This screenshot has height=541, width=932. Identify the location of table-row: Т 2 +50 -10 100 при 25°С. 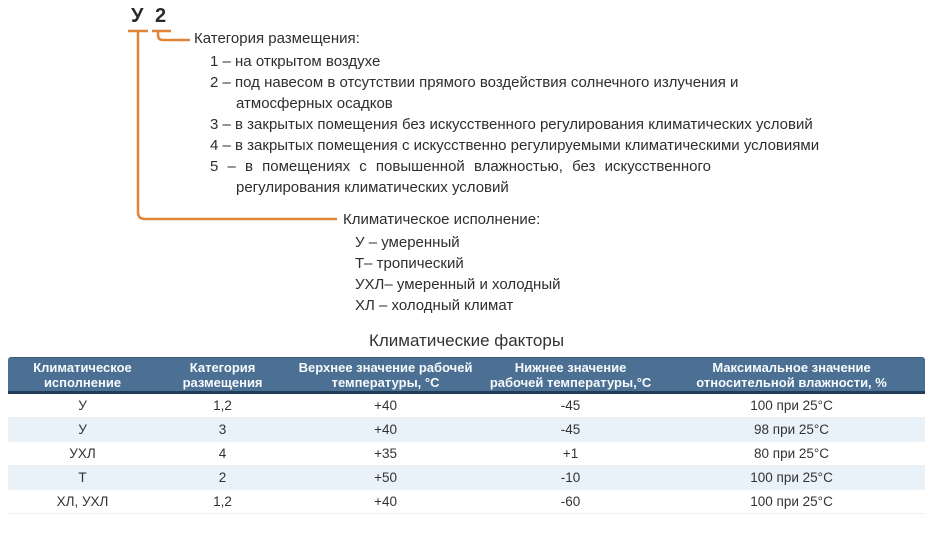
(466, 478).